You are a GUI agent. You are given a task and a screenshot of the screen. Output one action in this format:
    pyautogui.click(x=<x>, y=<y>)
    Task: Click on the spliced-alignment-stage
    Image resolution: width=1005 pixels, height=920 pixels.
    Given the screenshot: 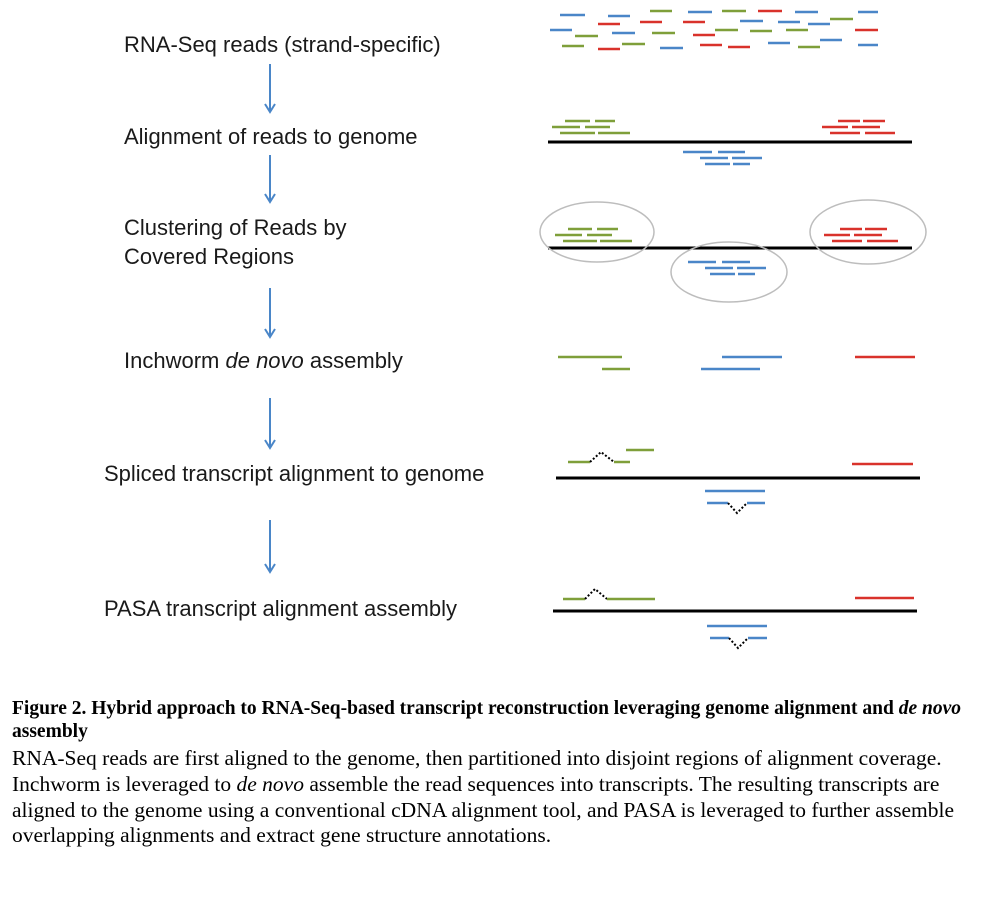 What is the action you would take?
    pyautogui.click(x=738, y=481)
    